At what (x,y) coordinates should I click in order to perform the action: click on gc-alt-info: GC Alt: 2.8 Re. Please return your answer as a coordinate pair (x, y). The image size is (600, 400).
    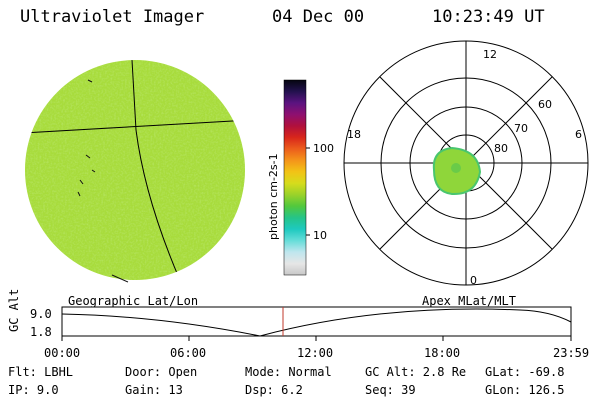
    Looking at the image, I should click on (416, 372).